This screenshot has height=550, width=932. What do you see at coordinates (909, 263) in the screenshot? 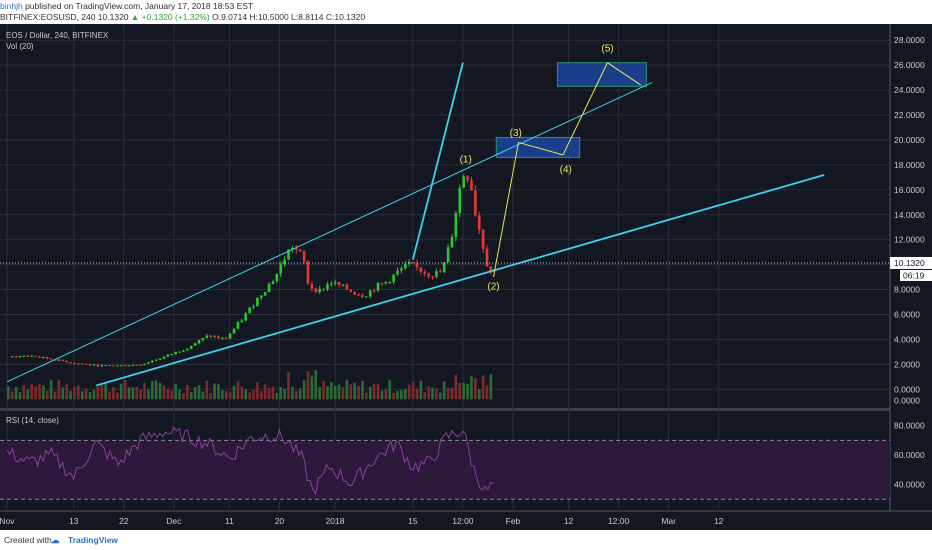
I see `last-price-label: 10.1320` at bounding box center [909, 263].